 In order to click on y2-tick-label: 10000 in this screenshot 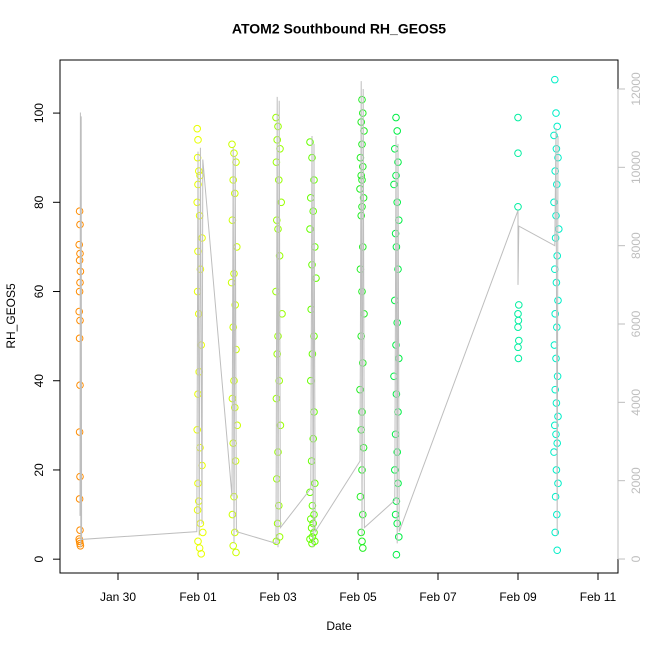, I will do `click(636, 167)`.